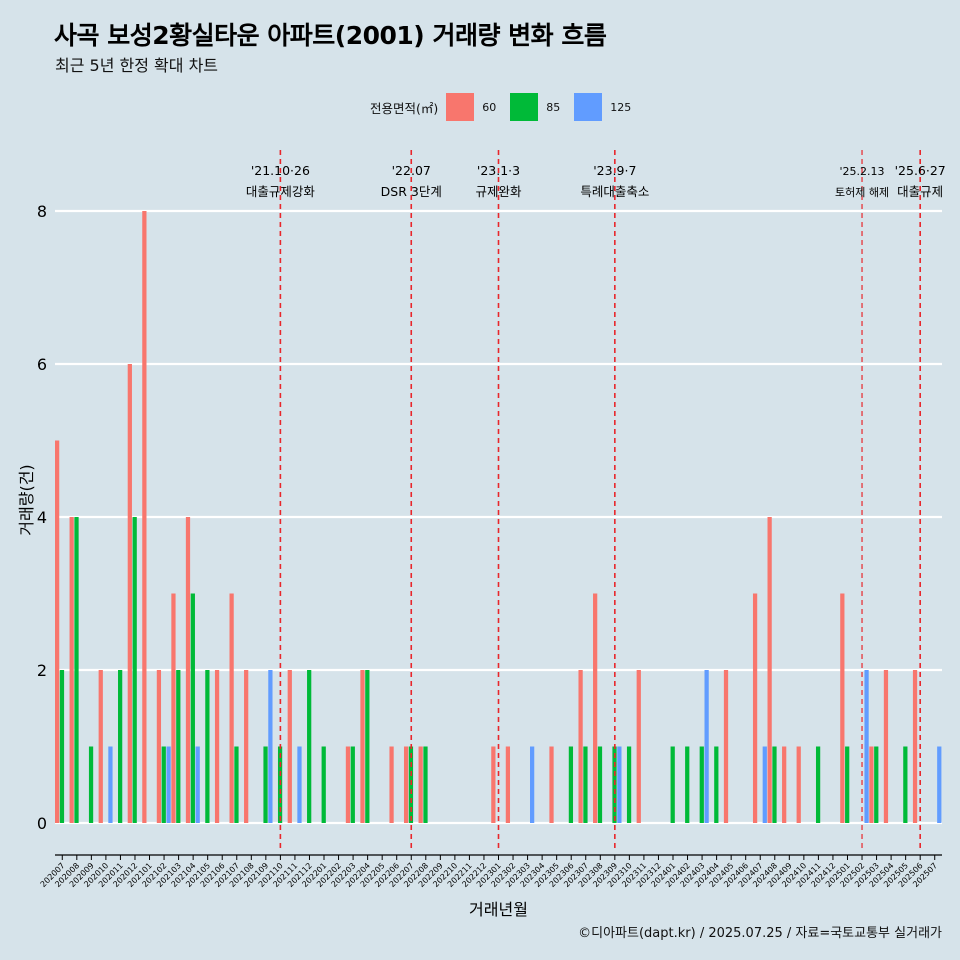 This screenshot has height=960, width=960. What do you see at coordinates (42, 211) in the screenshot?
I see `y-tick-label: 8` at bounding box center [42, 211].